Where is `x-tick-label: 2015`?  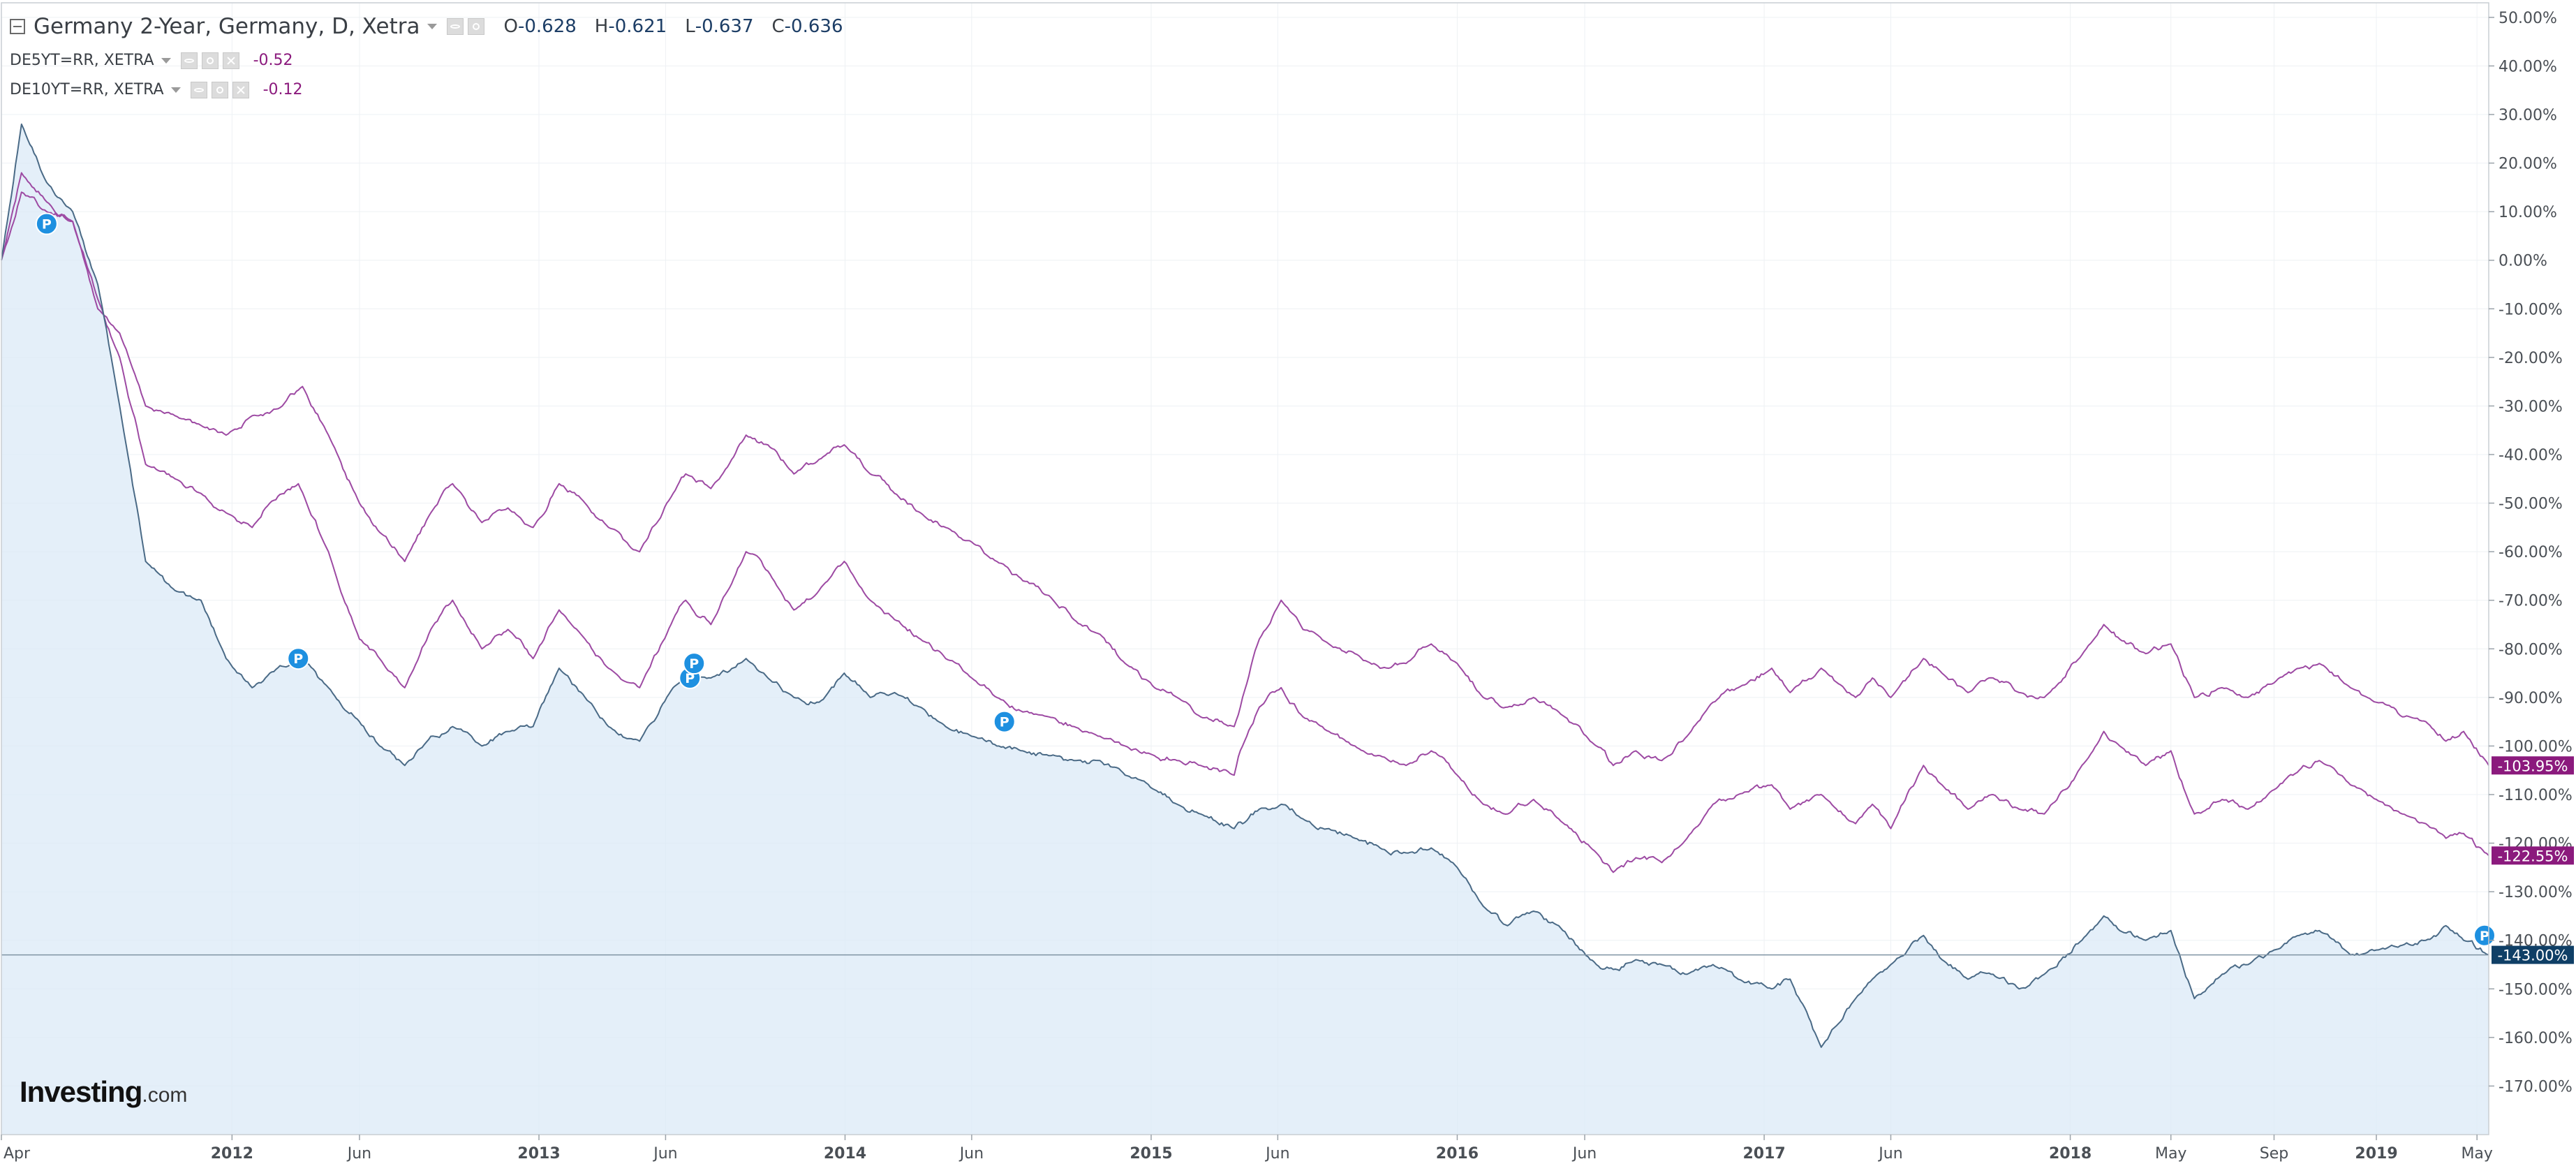 x-tick-label: 2015 is located at coordinates (1151, 1154).